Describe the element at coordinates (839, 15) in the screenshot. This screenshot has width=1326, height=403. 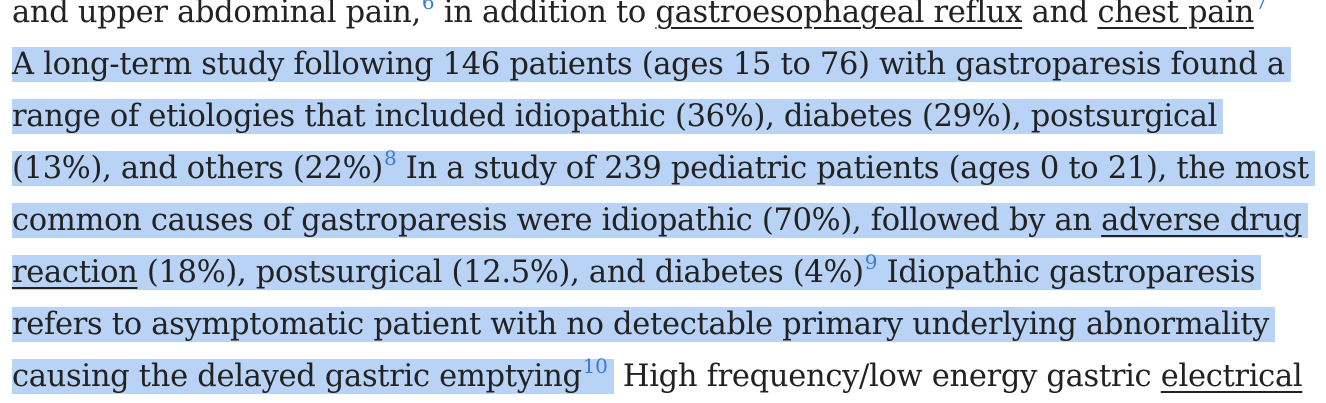
I see `link-gastroesophageal-reflux: gastroesophageal reflux` at that location.